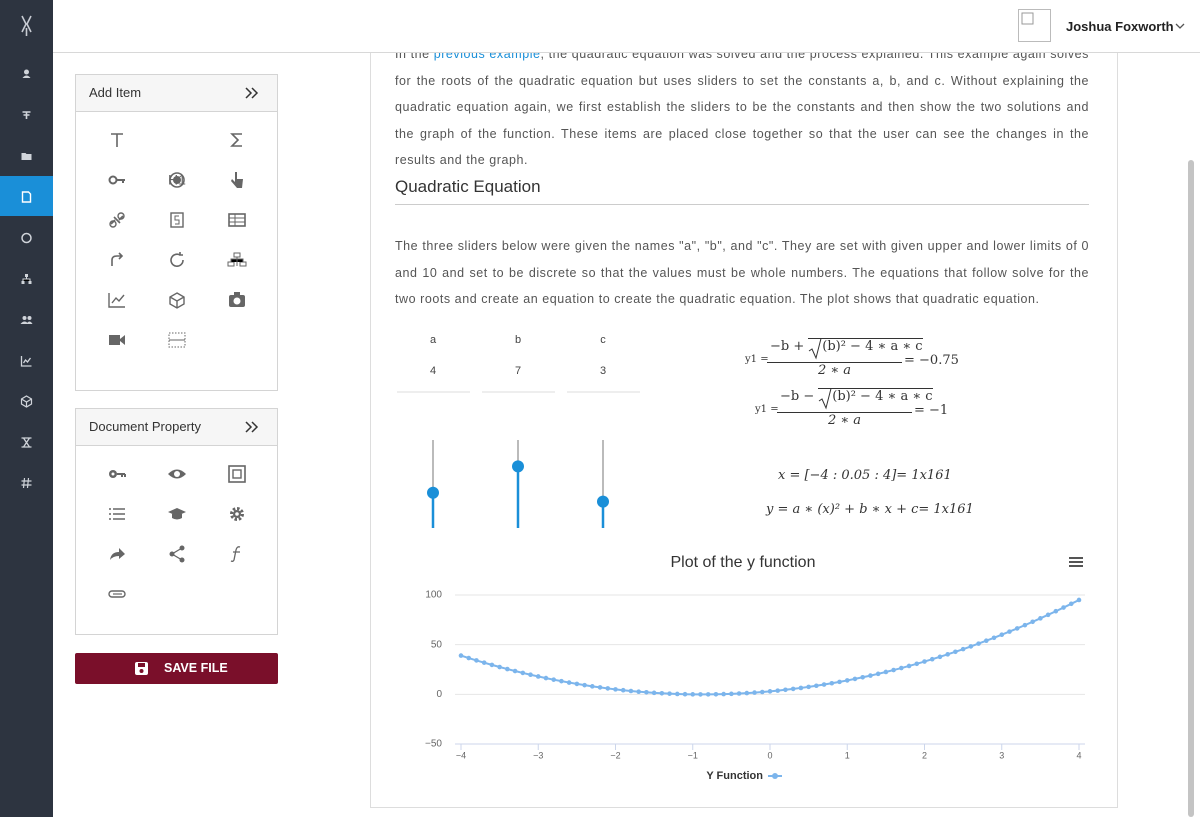  Describe the element at coordinates (26, 252) in the screenshot. I see `sidebar-icons` at that location.